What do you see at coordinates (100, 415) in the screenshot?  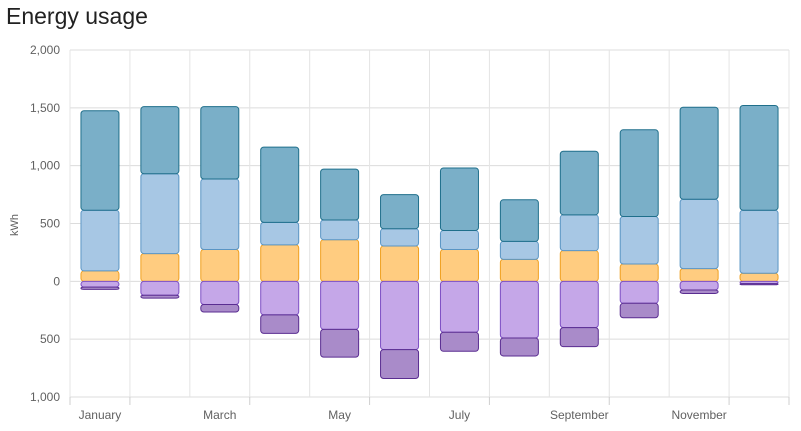 I see `x-tick-label: January` at bounding box center [100, 415].